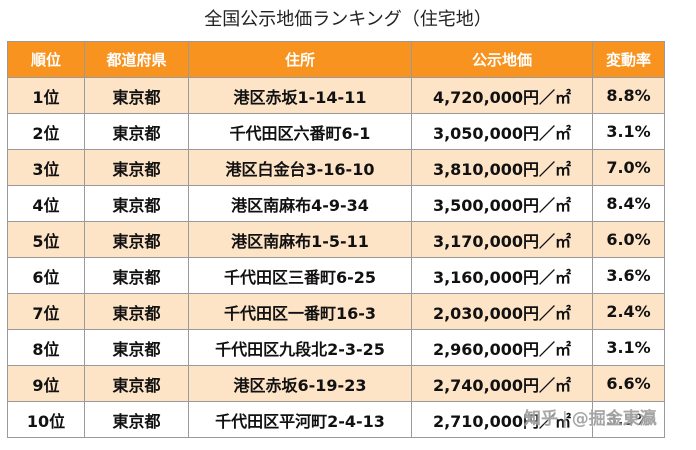 This screenshot has height=450, width=696. Describe the element at coordinates (628, 311) in the screenshot. I see `change-rate-cell: 2.4%` at that location.